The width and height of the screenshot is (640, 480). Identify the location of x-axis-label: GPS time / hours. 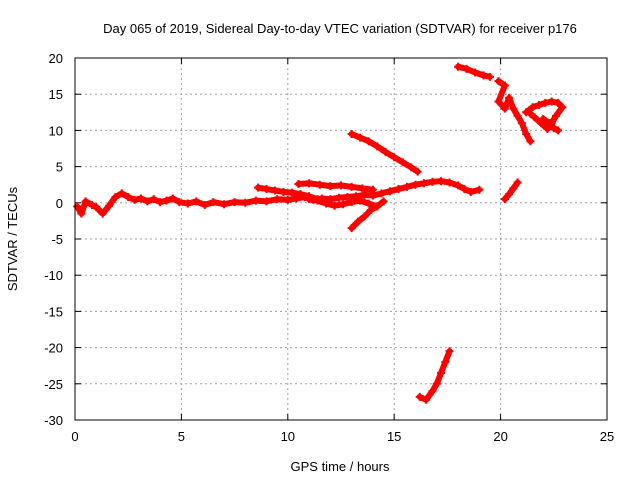
(340, 466).